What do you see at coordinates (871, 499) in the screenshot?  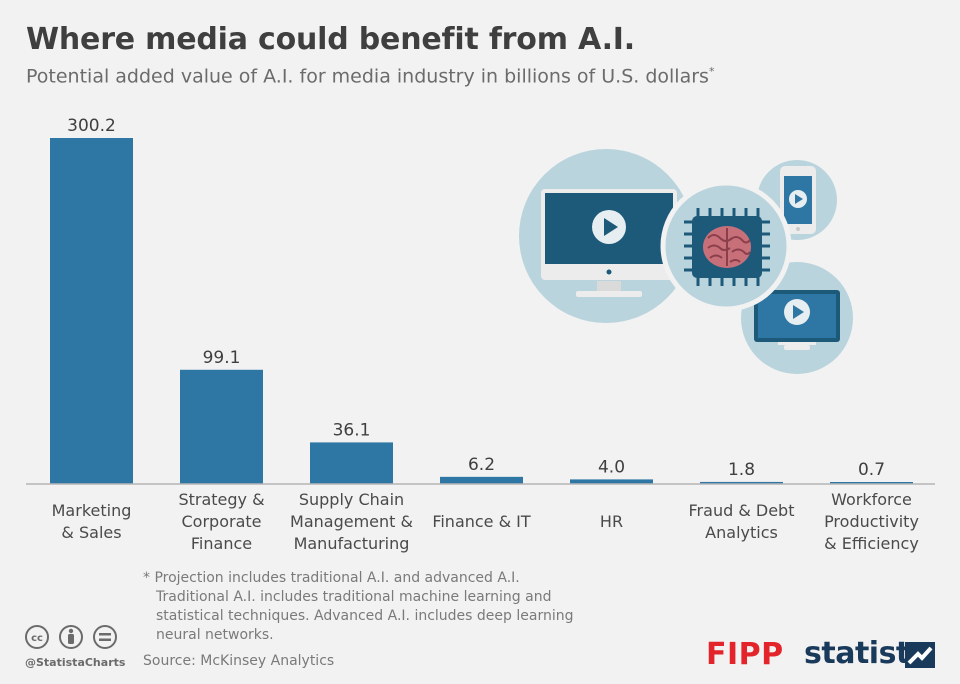 I see `category-label: Workforce` at bounding box center [871, 499].